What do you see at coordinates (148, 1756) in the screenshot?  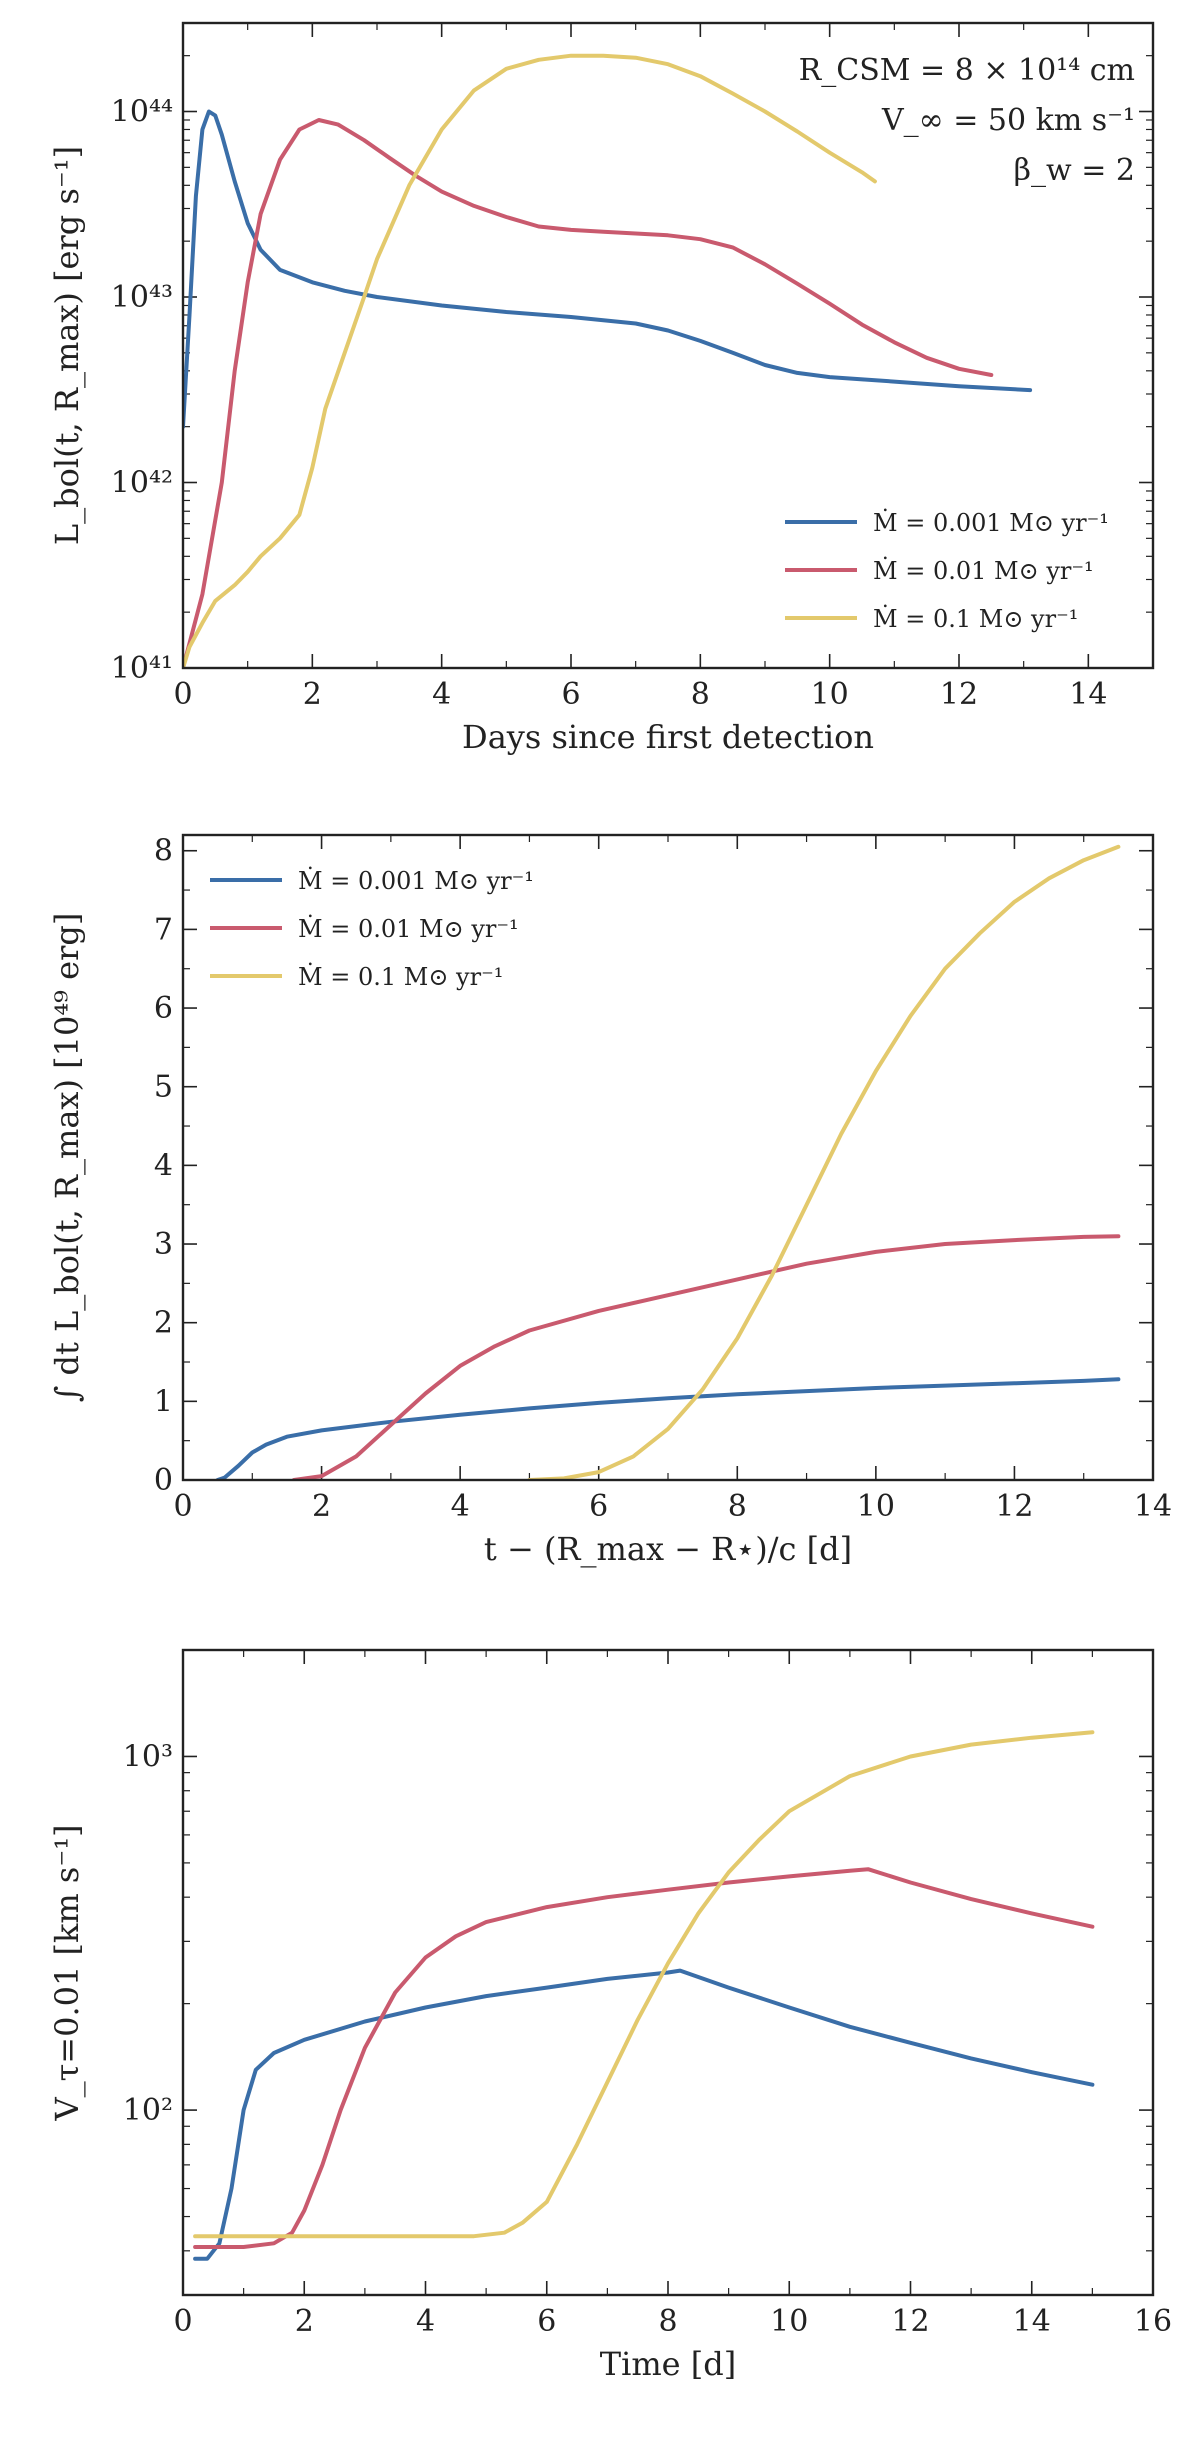 I see `y-tick-label: 10³` at bounding box center [148, 1756].